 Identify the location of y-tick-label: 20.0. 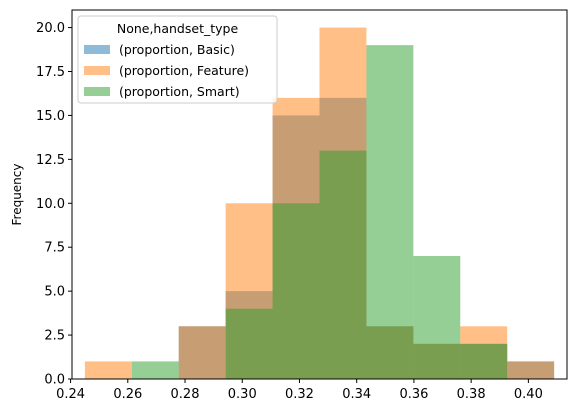
(50, 28).